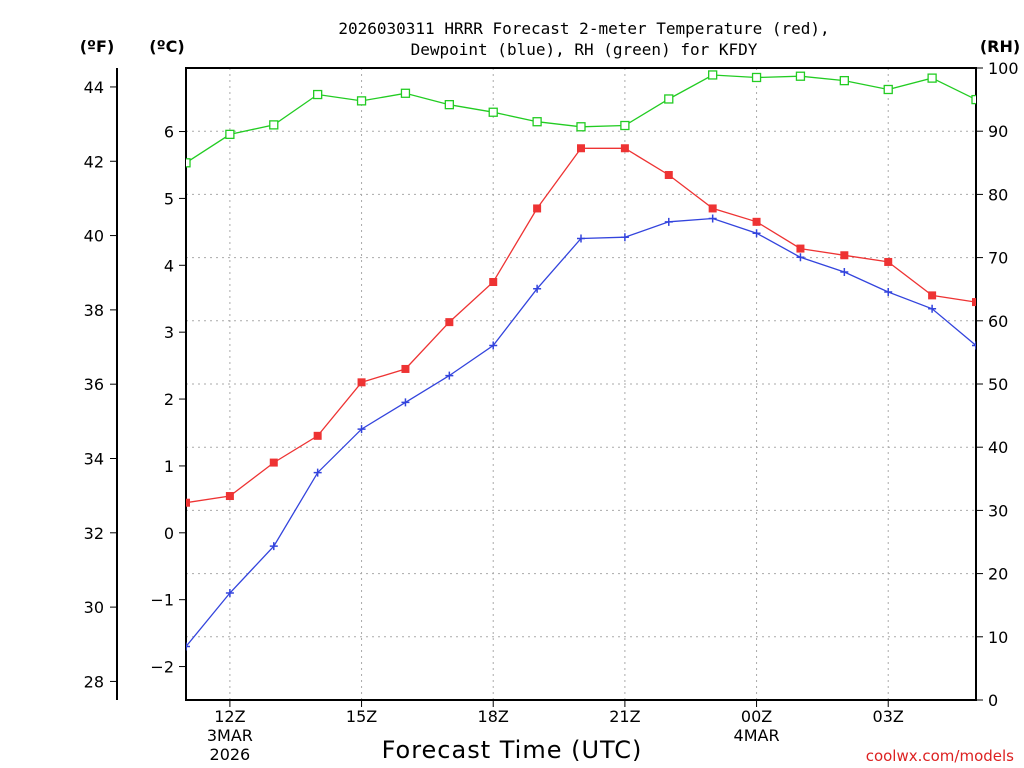 The width and height of the screenshot is (1024, 768). Describe the element at coordinates (998, 131) in the screenshot. I see `rh-tick-label: 90` at that location.